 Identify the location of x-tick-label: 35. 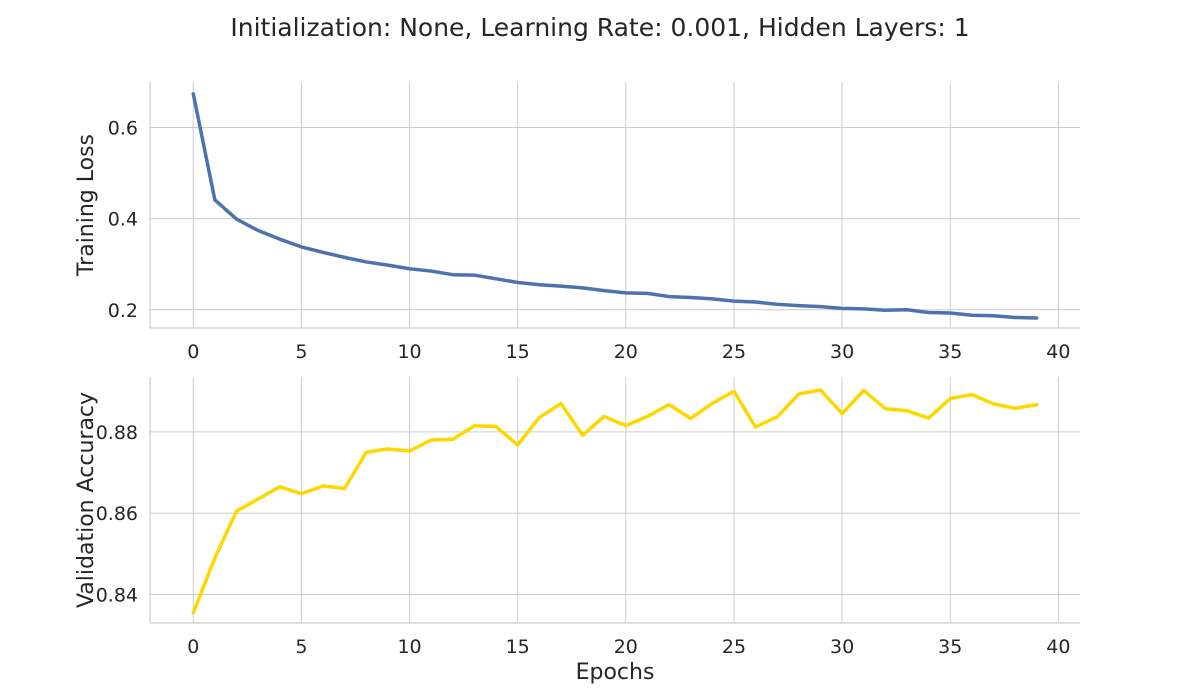
(950, 647).